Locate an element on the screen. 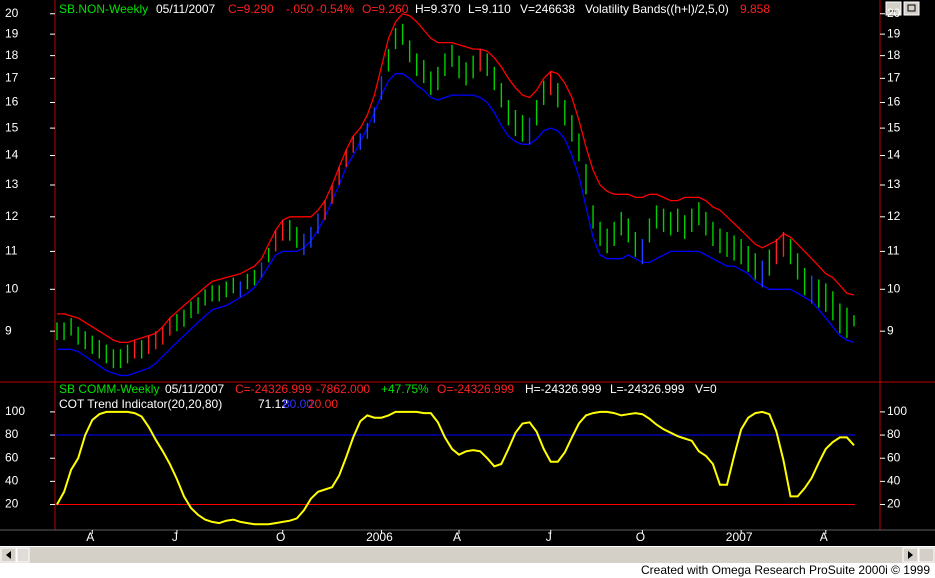 The width and height of the screenshot is (935, 578). upper-level: 80.00 is located at coordinates (298, 404).